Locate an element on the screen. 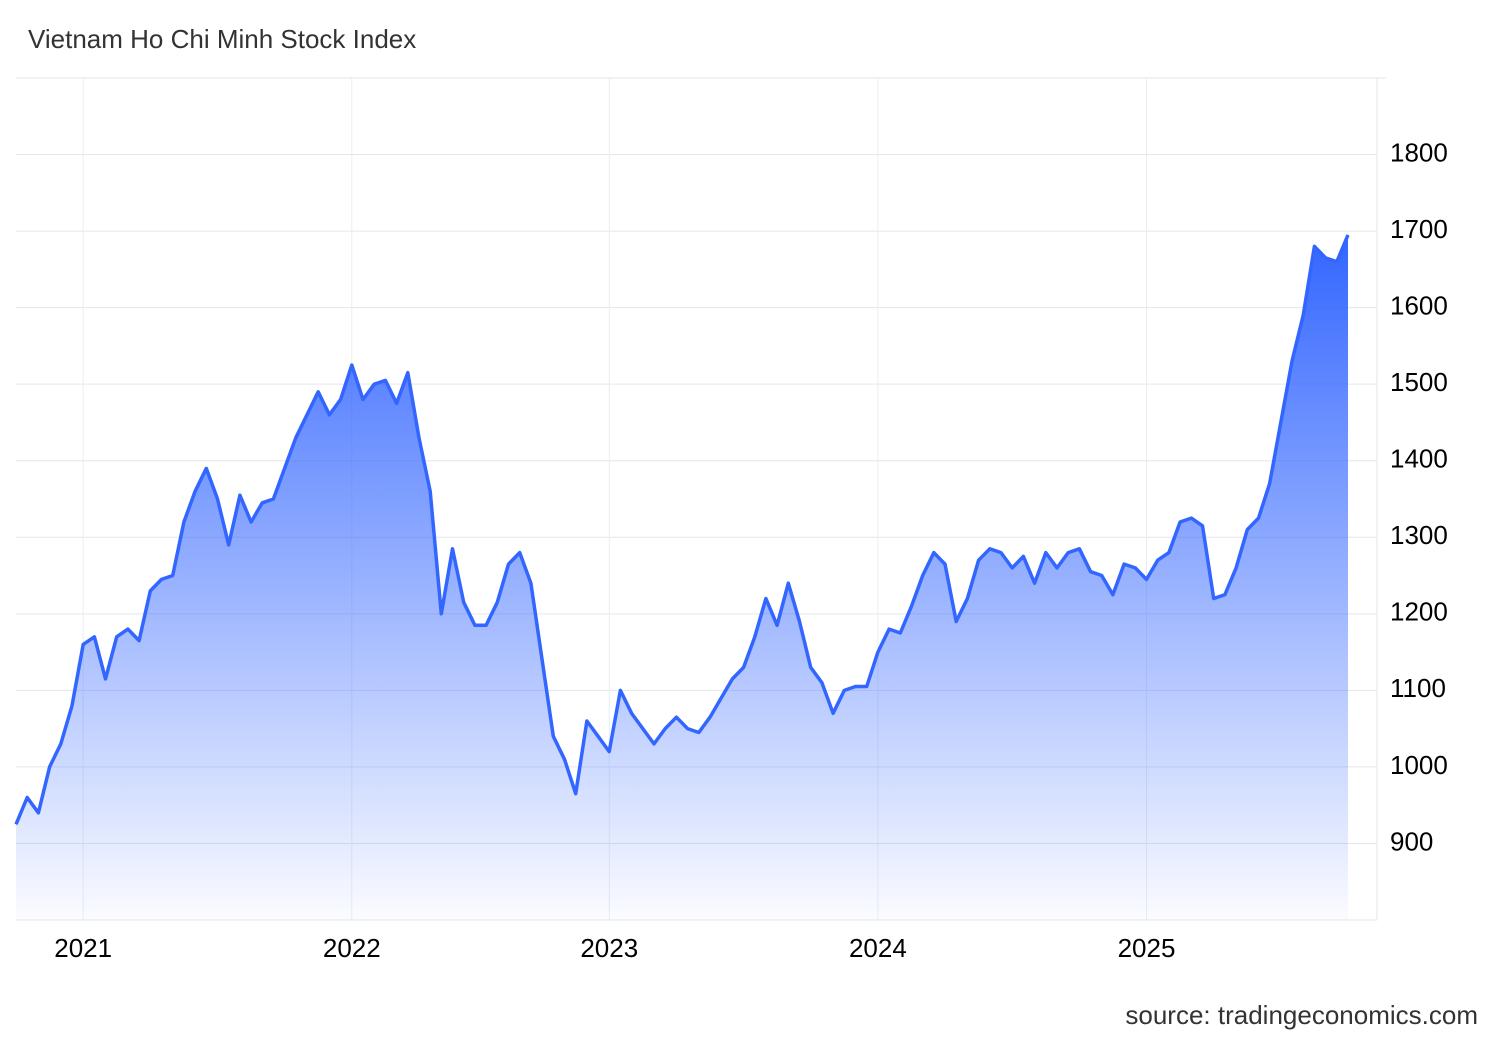 The image size is (1500, 1040). y-tick-label: 1600 is located at coordinates (1419, 306).